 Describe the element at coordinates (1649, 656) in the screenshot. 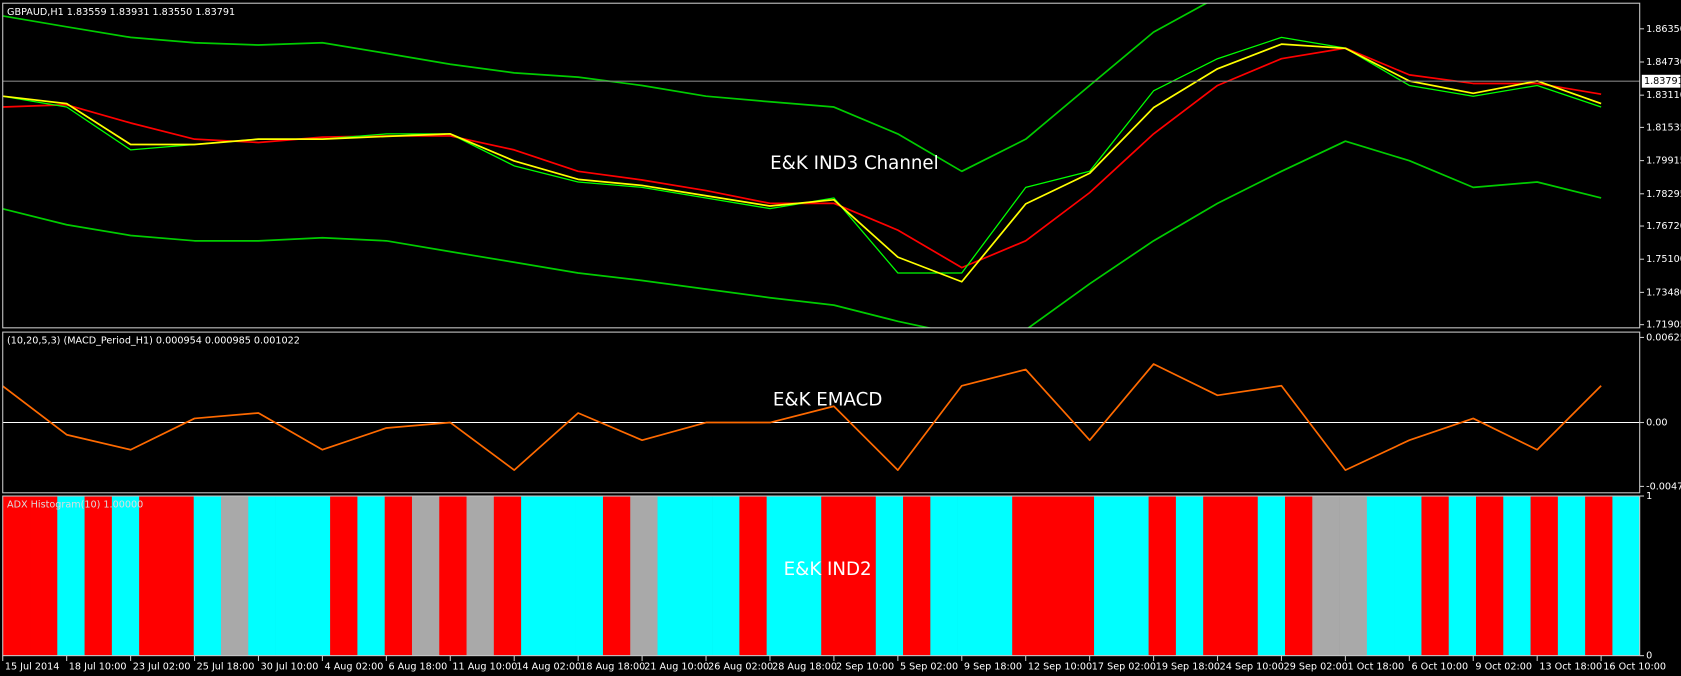

I see `y-tick-label: 0` at that location.